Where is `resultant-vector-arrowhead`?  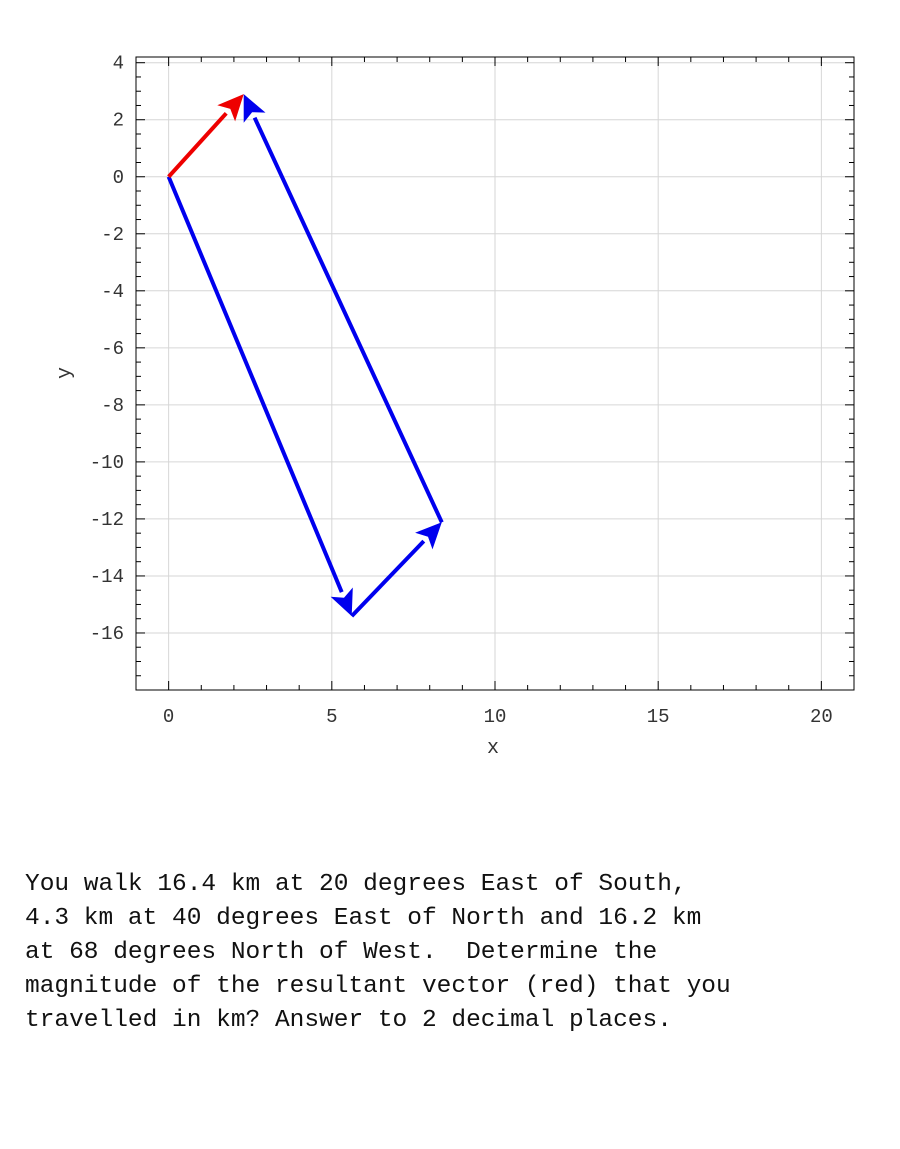
resultant-vector-arrowhead is located at coordinates (230, 108).